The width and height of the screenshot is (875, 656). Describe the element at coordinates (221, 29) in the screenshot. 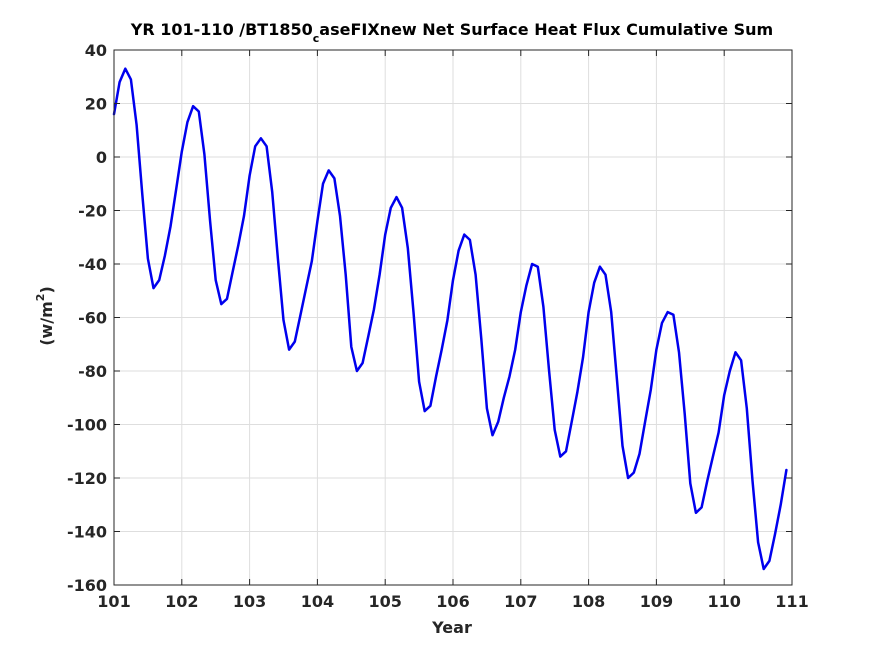

I see `chart-title-main: YR 101-110 /BT1850` at that location.